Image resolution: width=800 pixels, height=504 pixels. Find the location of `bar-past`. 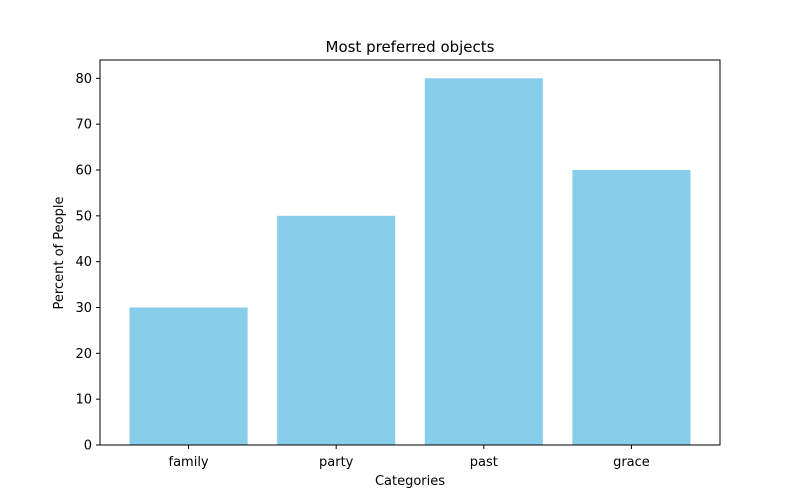

bar-past is located at coordinates (483, 261).